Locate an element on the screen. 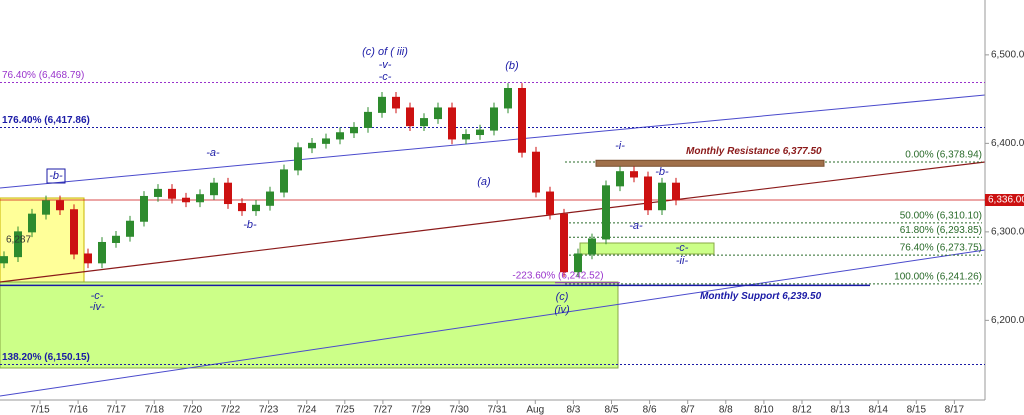 This screenshot has height=415, width=1024. wave-label: -v- is located at coordinates (385, 65).